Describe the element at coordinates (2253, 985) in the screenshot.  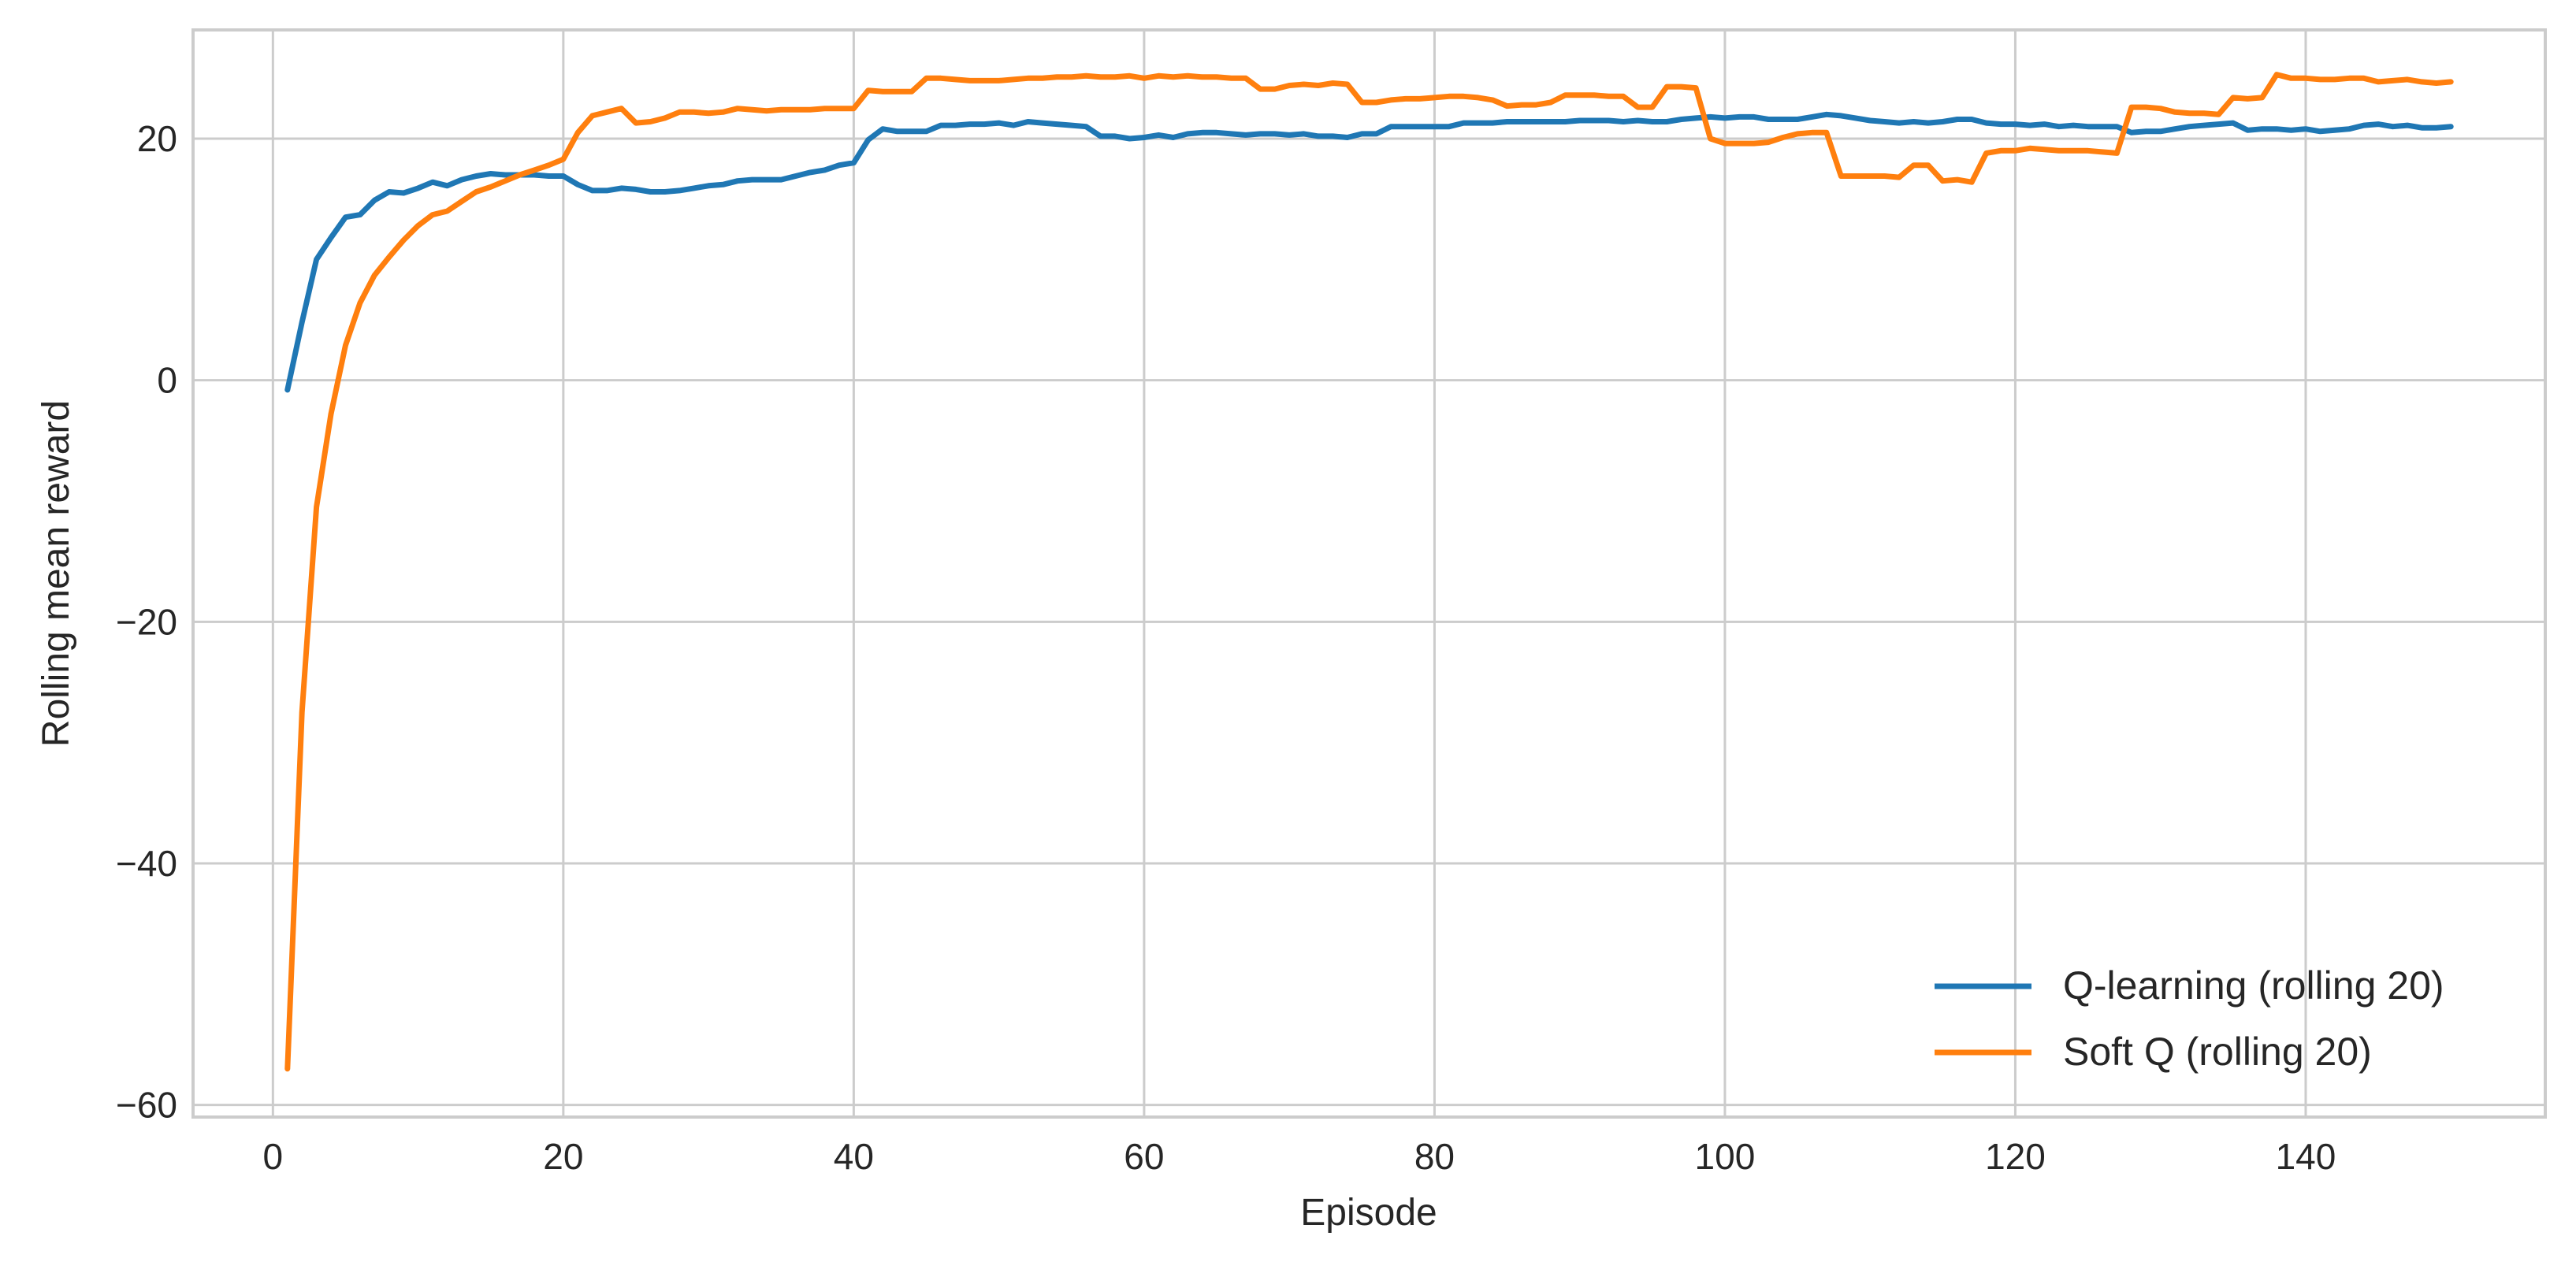
I see `legend-label-q-learning: Q-learning (rolling 20)` at that location.